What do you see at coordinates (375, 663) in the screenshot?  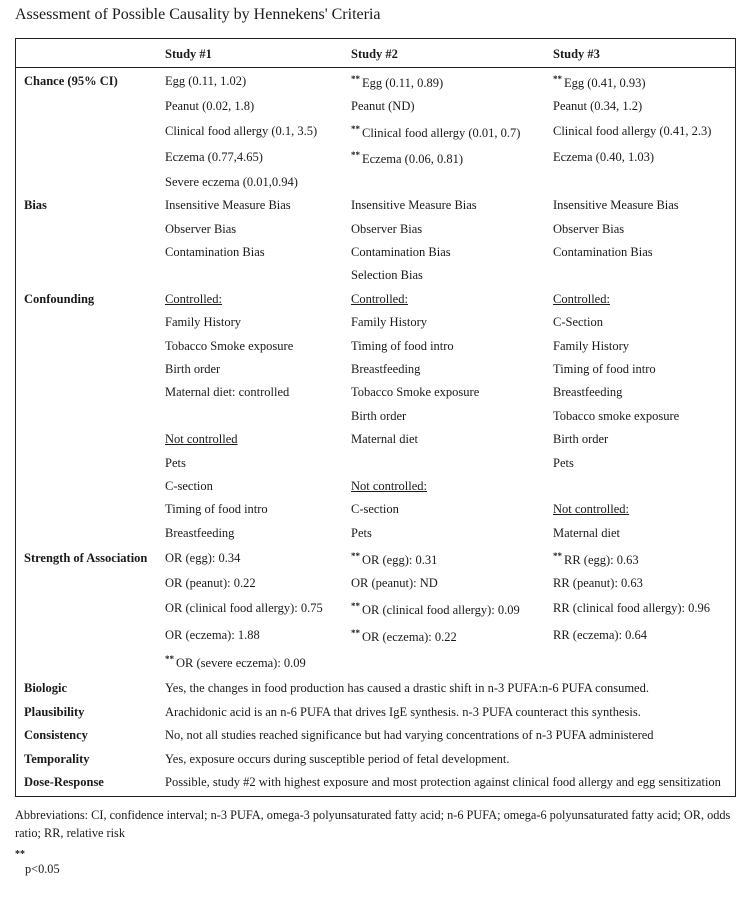 I see `table-row: ** OR (severe eczema): 0.09` at bounding box center [375, 663].